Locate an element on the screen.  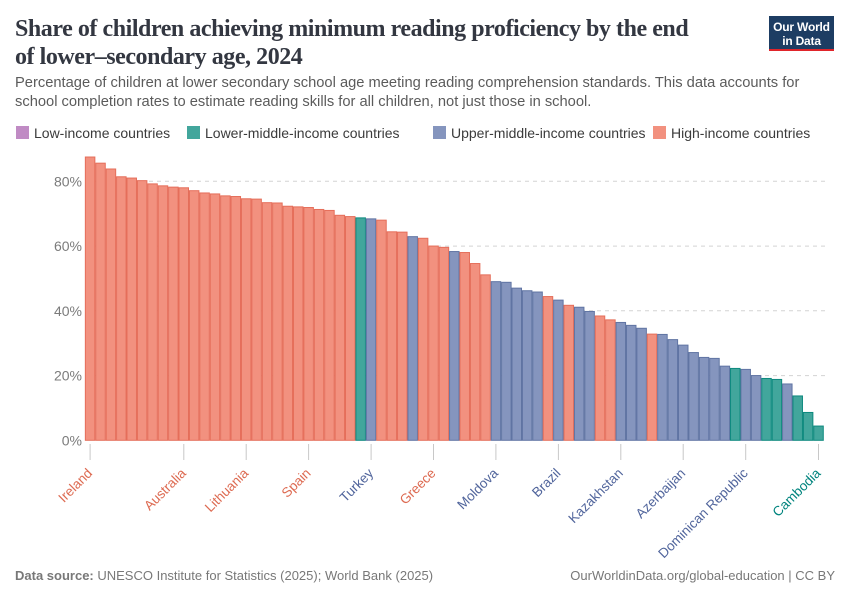
svg-text: Turkey is located at coordinates (357, 485).